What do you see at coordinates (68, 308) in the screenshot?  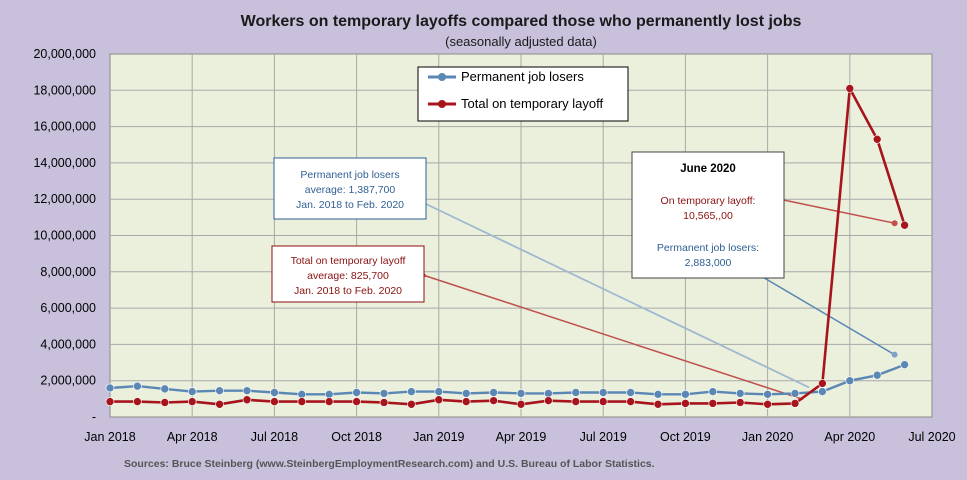 I see `y-tick-label: 6,000,000` at bounding box center [68, 308].